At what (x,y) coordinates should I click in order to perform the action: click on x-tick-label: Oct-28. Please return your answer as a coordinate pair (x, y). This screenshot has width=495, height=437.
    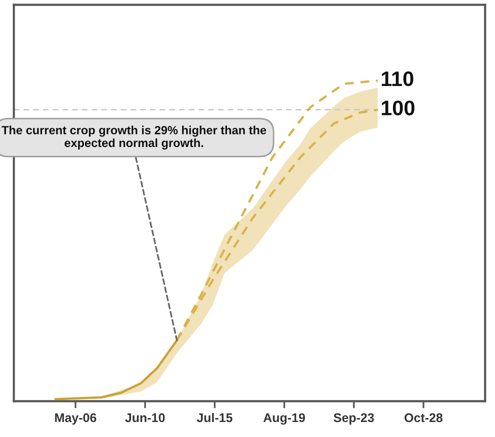
    Looking at the image, I should click on (423, 417).